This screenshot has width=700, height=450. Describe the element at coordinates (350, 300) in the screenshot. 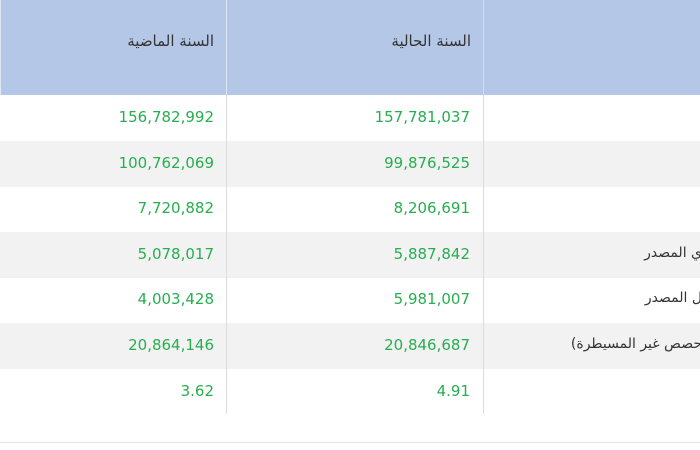

I see `table-row: 4,003,428 5,981,007 ل المصدر` at that location.